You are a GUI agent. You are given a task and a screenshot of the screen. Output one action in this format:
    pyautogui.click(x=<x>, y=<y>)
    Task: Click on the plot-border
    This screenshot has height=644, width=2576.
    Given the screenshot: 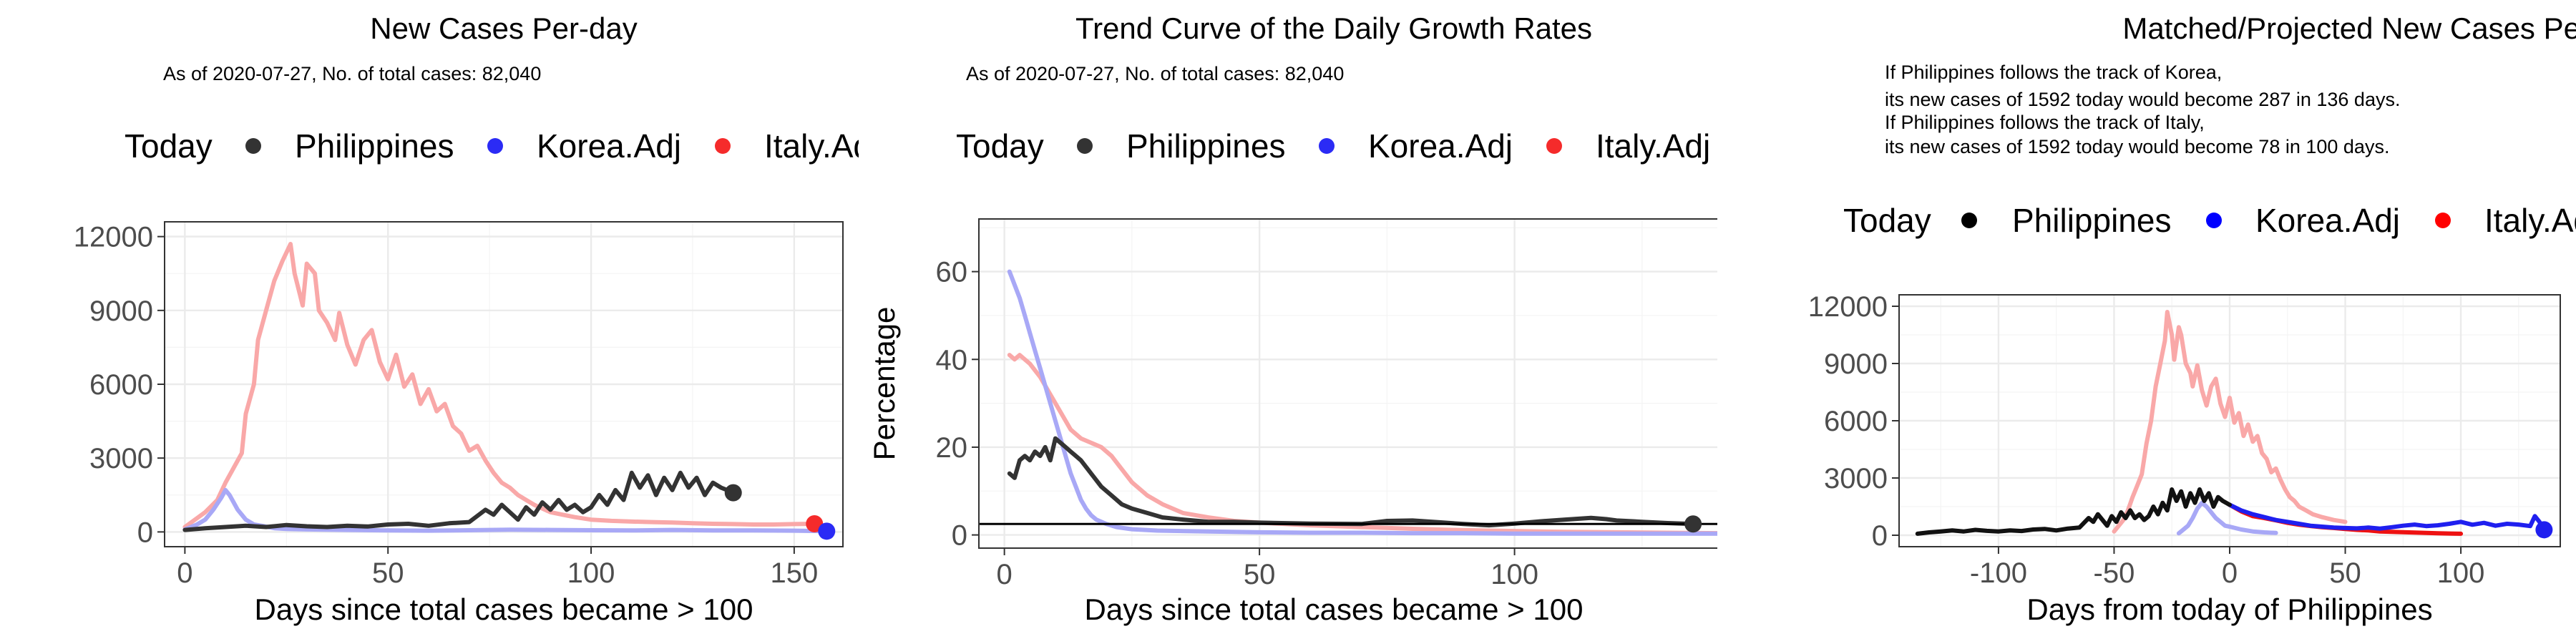 What is the action you would take?
    pyautogui.click(x=1347, y=383)
    